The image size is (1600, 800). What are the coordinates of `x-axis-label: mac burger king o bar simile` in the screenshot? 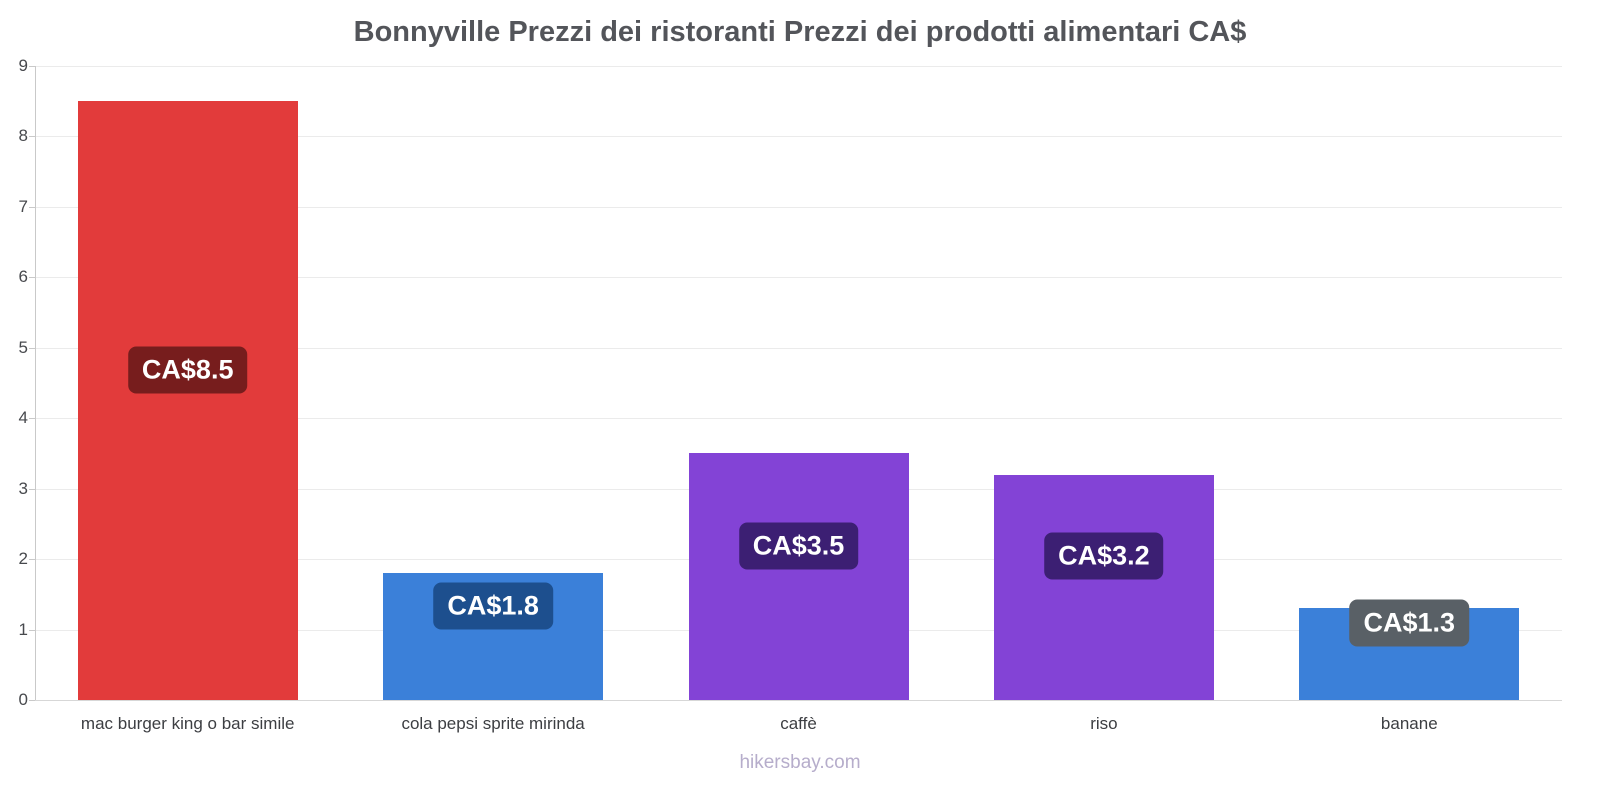 It's located at (187, 723).